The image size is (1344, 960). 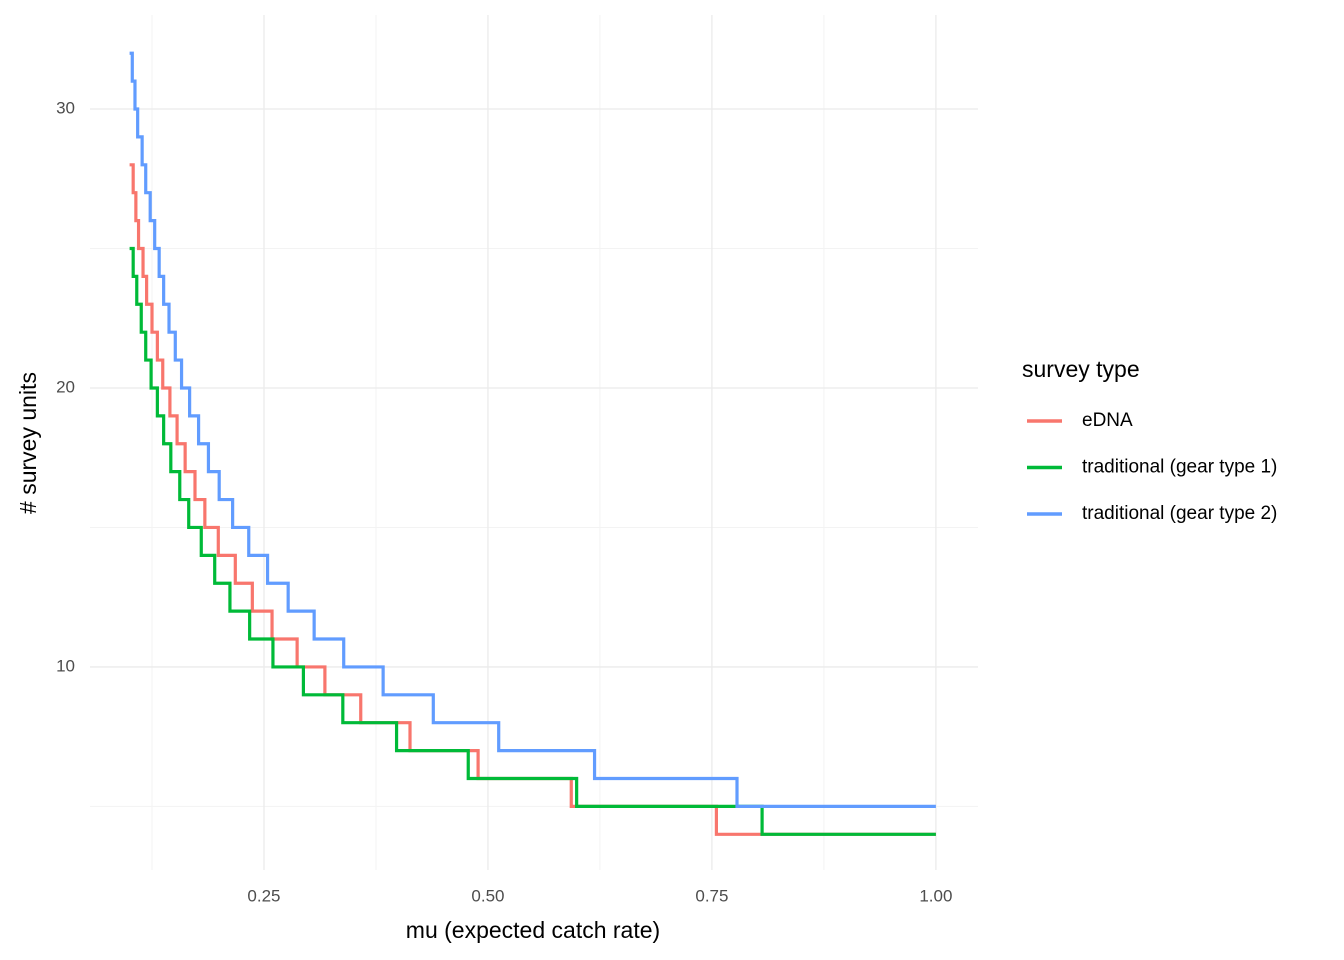 What do you see at coordinates (711, 895) in the screenshot?
I see `x-tick-label: 0.75` at bounding box center [711, 895].